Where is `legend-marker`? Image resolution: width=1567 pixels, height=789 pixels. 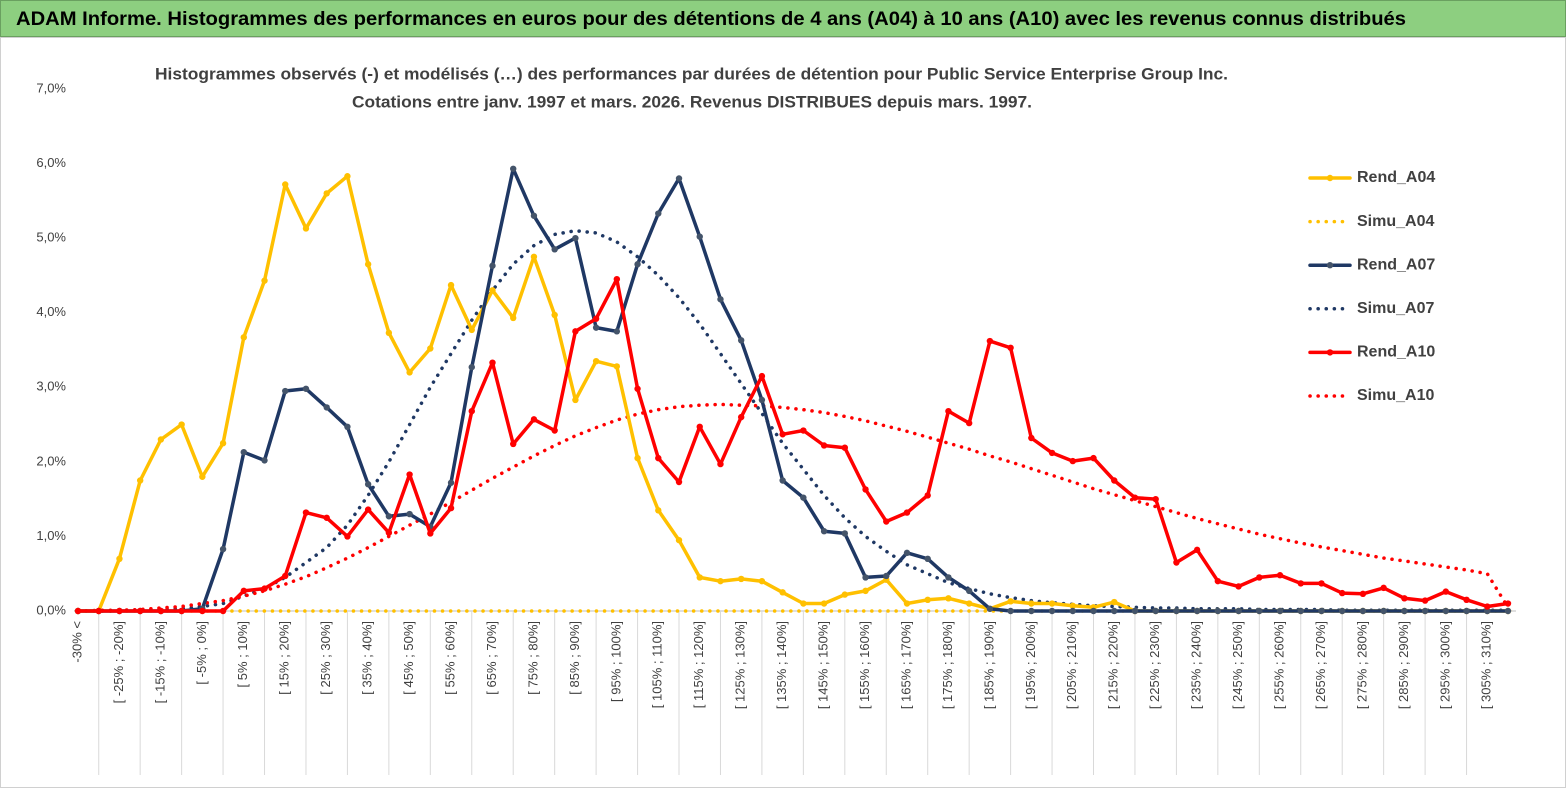 legend-marker is located at coordinates (1330, 178).